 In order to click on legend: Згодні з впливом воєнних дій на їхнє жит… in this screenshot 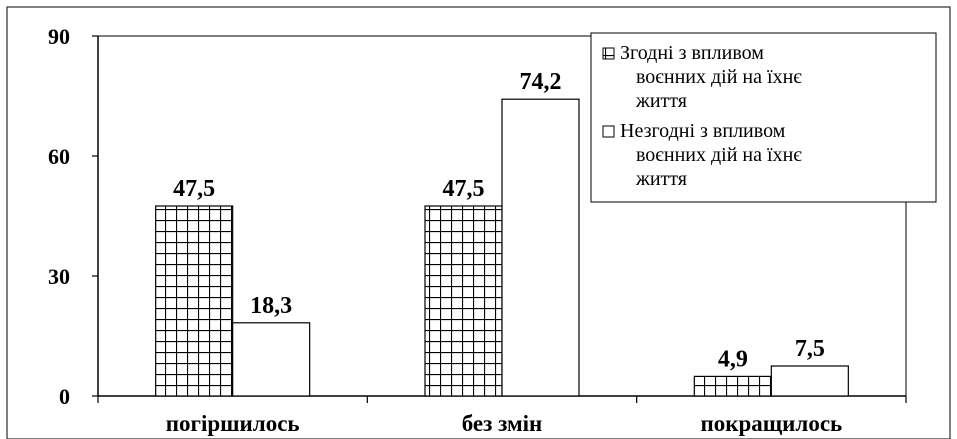, I will do `click(763, 117)`.